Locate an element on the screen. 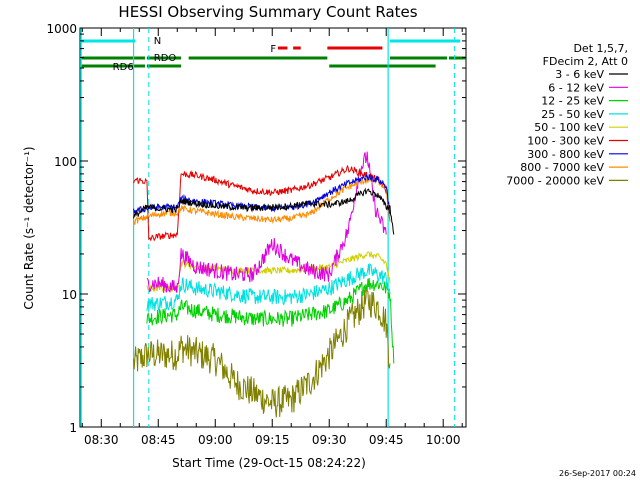 This screenshot has width=640, height=480. flare-flag-label: F is located at coordinates (273, 49).